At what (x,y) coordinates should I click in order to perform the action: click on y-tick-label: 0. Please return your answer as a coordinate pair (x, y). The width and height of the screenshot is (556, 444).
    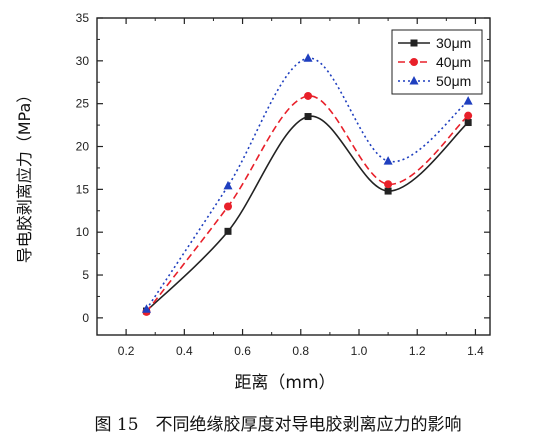
    Looking at the image, I should click on (85, 318).